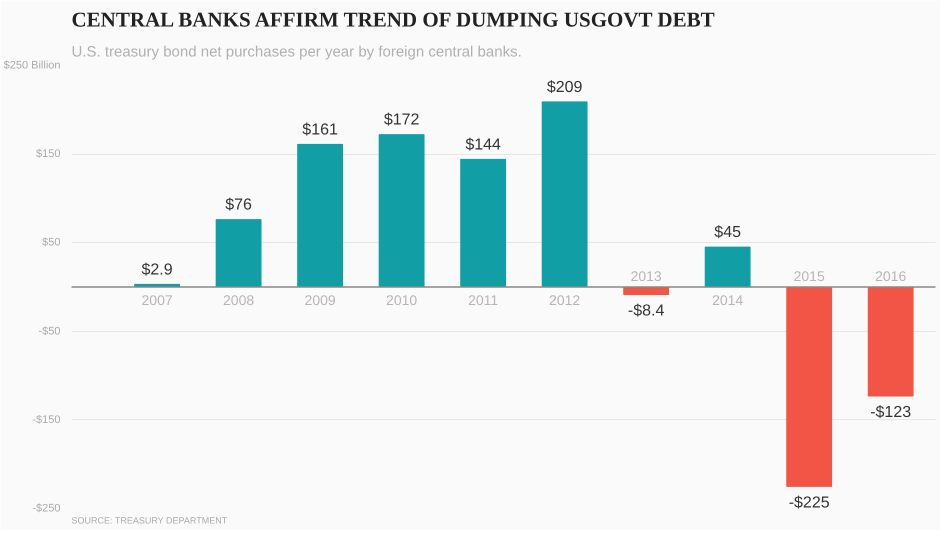 The width and height of the screenshot is (948, 537). Describe the element at coordinates (297, 52) in the screenshot. I see `chart-subtitle: U.S. treasury bond net purchases per year by foreign central banks.` at that location.